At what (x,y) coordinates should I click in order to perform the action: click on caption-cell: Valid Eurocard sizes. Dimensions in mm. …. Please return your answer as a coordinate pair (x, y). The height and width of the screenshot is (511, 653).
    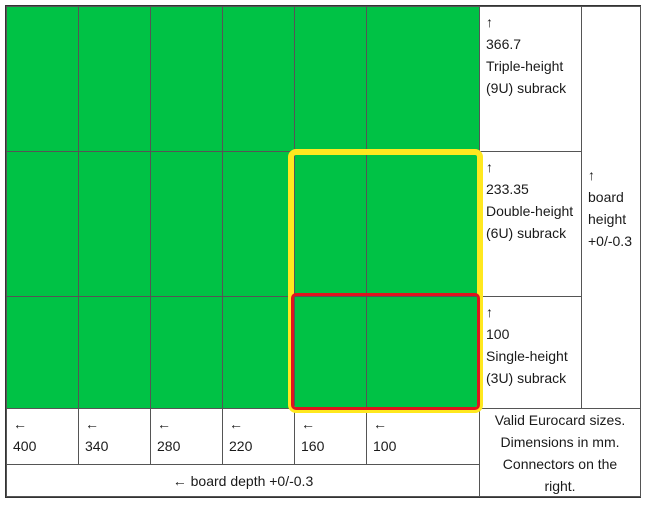
    Looking at the image, I should click on (560, 452).